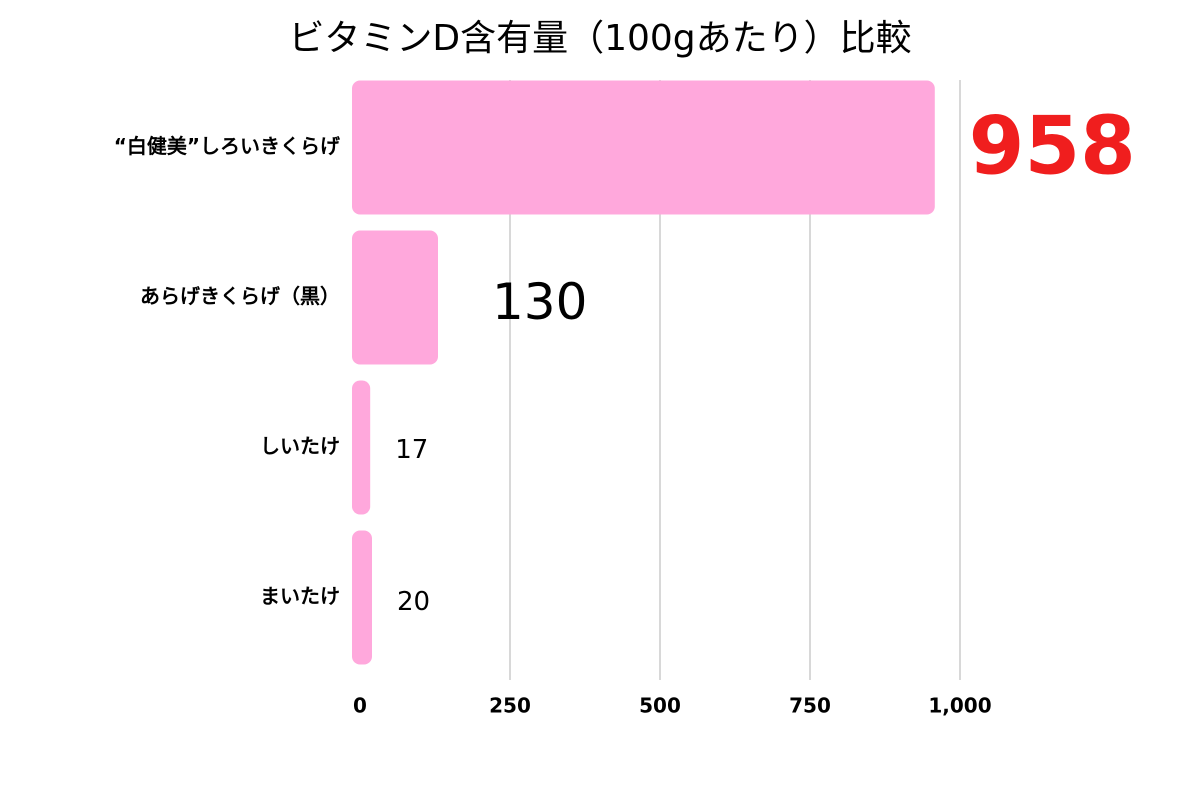 The image size is (1200, 800). What do you see at coordinates (227, 146) in the screenshot?
I see `category-label: “白健美”しろいきくらげ` at bounding box center [227, 146].